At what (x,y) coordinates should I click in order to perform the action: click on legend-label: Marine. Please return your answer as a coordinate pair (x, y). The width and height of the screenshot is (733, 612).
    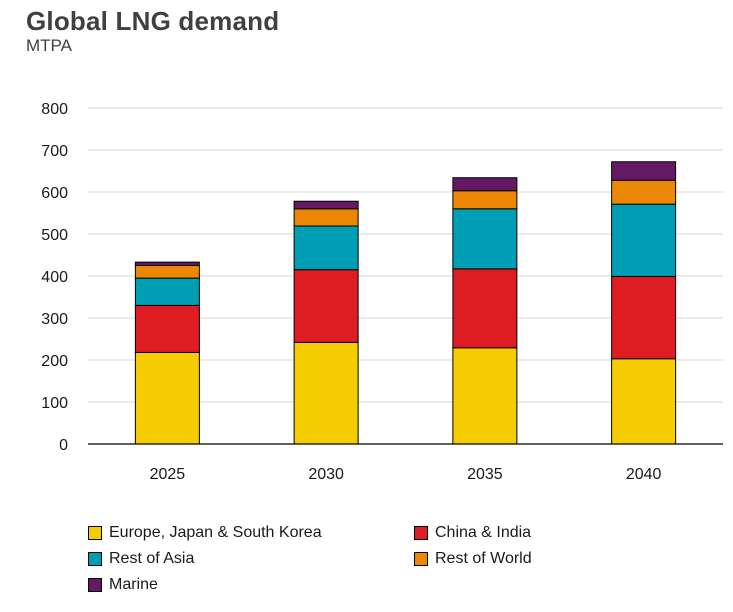
    Looking at the image, I should click on (133, 584).